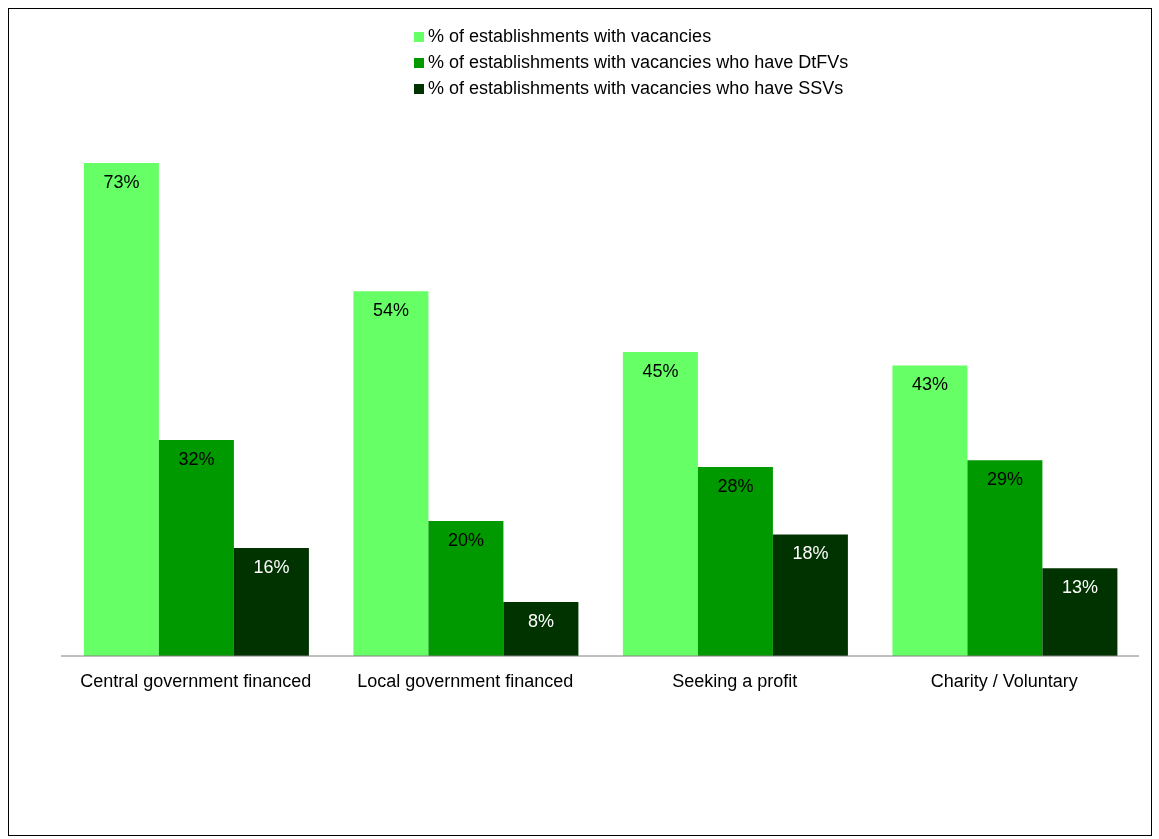  Describe the element at coordinates (196, 680) in the screenshot. I see `x-tick-label: Central government financed` at that location.